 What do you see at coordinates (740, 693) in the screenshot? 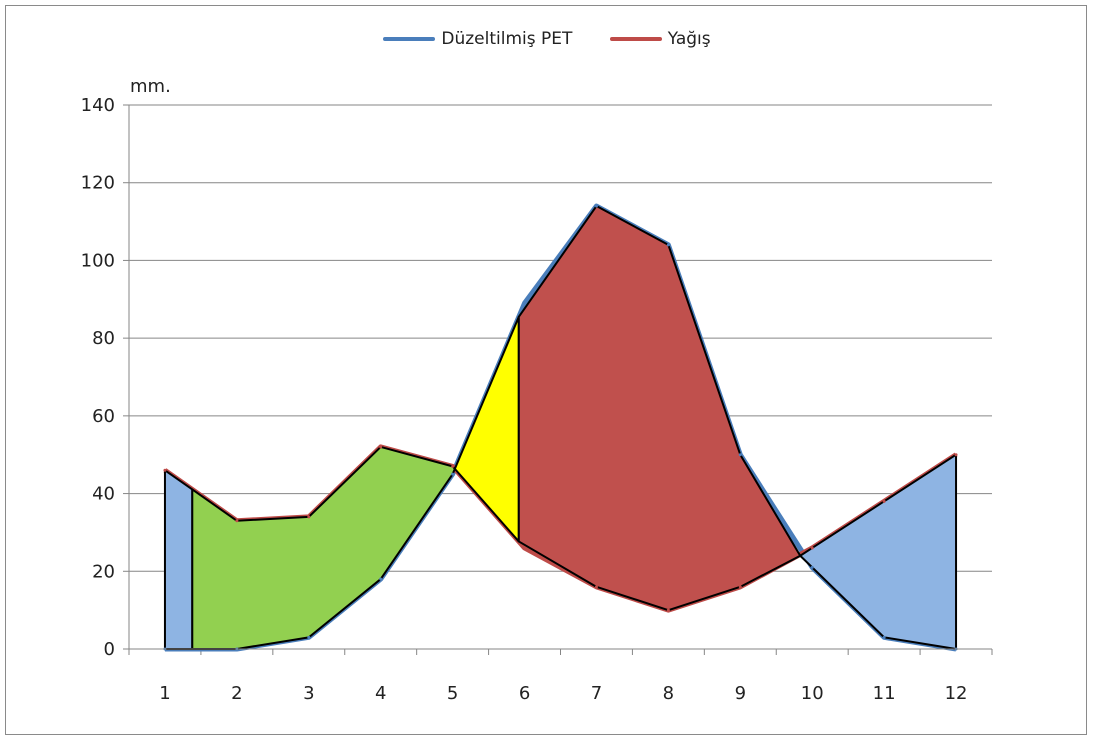
I see `x-tick-label: 9` at bounding box center [740, 693].